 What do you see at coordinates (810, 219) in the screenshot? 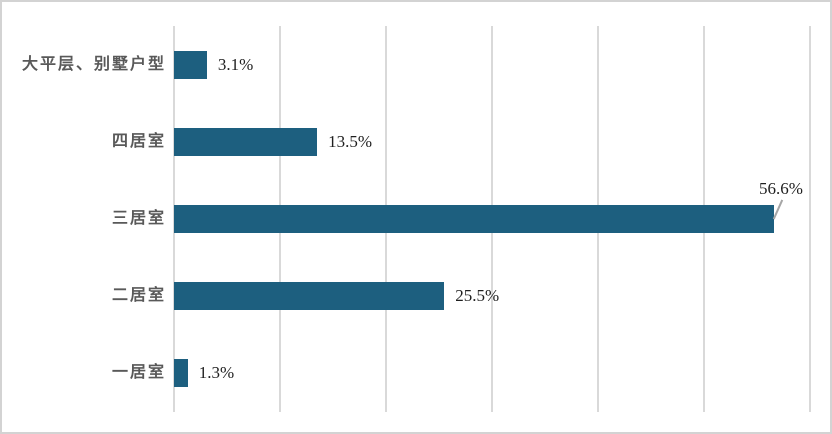
I see `x-gridline` at bounding box center [810, 219].